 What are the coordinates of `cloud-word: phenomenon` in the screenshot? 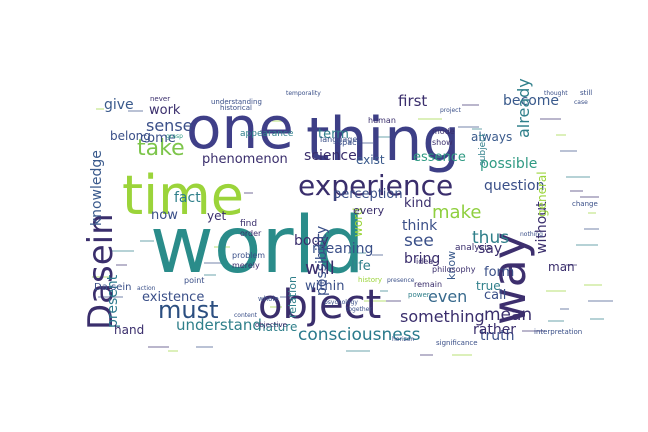 It's located at (245, 159).